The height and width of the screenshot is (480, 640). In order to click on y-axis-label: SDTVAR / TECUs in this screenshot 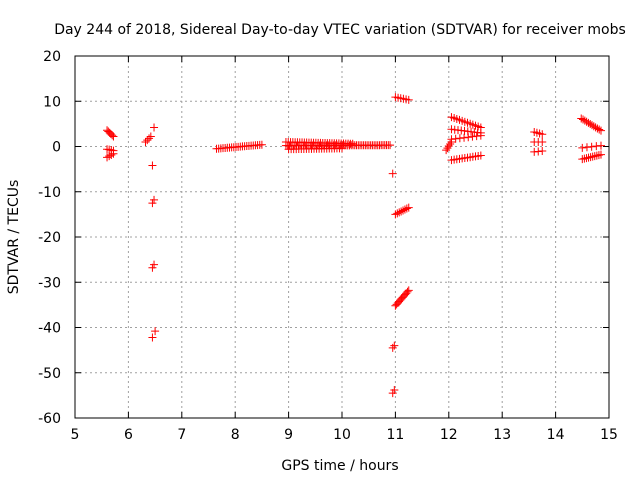, I will do `click(14, 237)`.